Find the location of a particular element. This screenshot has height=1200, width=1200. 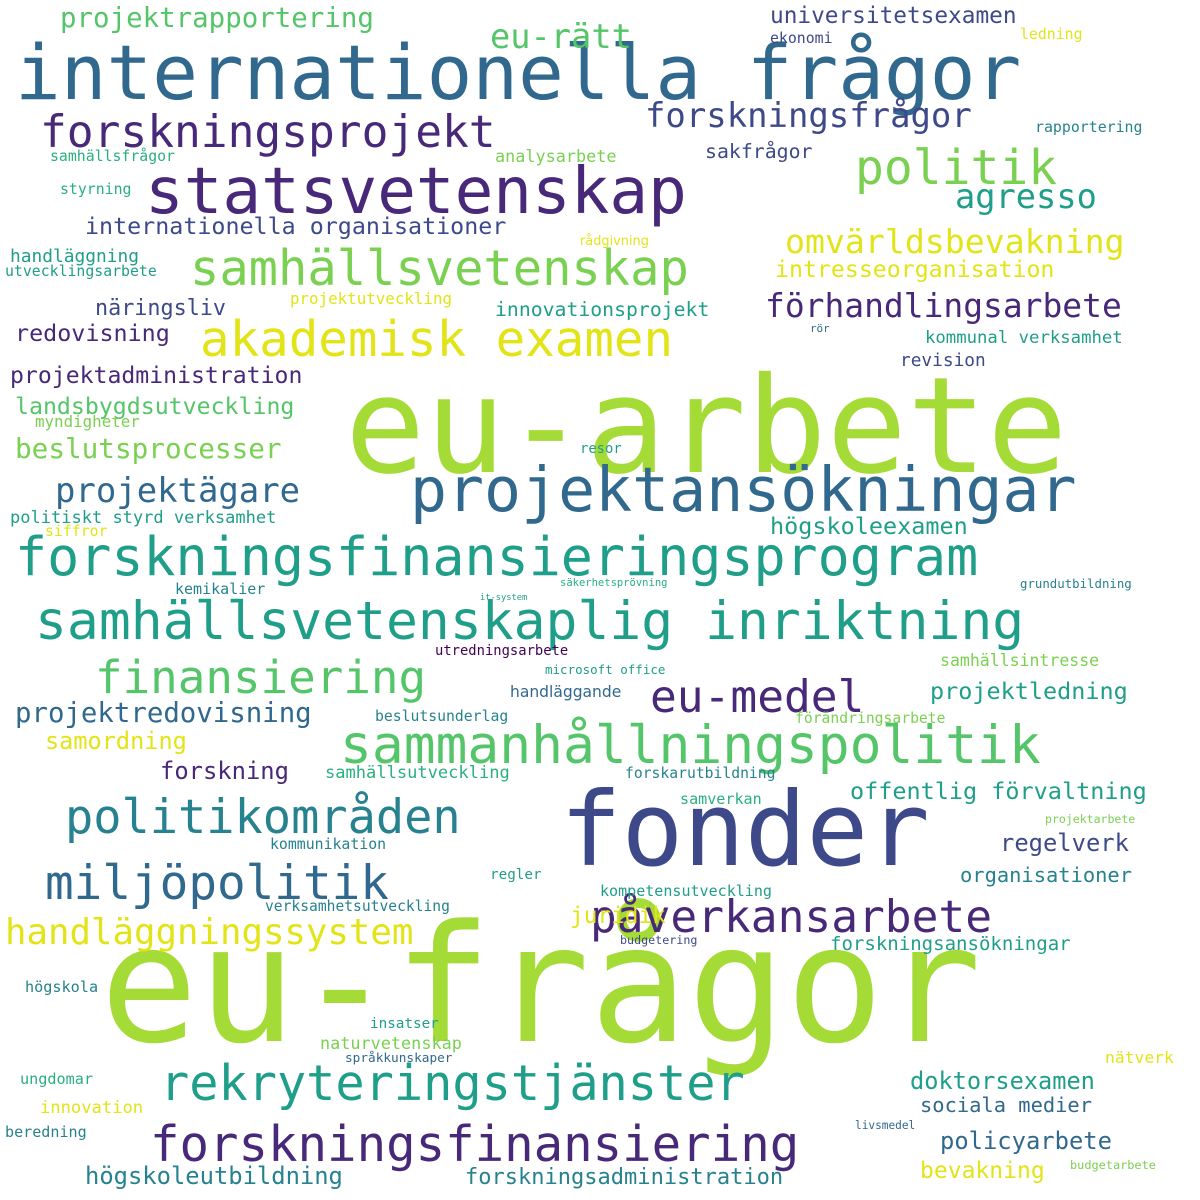

word: förhandlingsarbete is located at coordinates (943, 305).